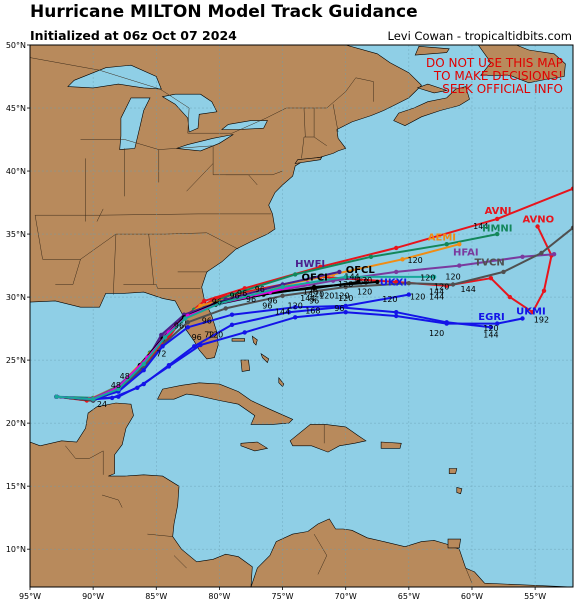 This screenshot has width=580, height=604. Describe the element at coordinates (232, 347) in the screenshot. I see `track-line` at that location.